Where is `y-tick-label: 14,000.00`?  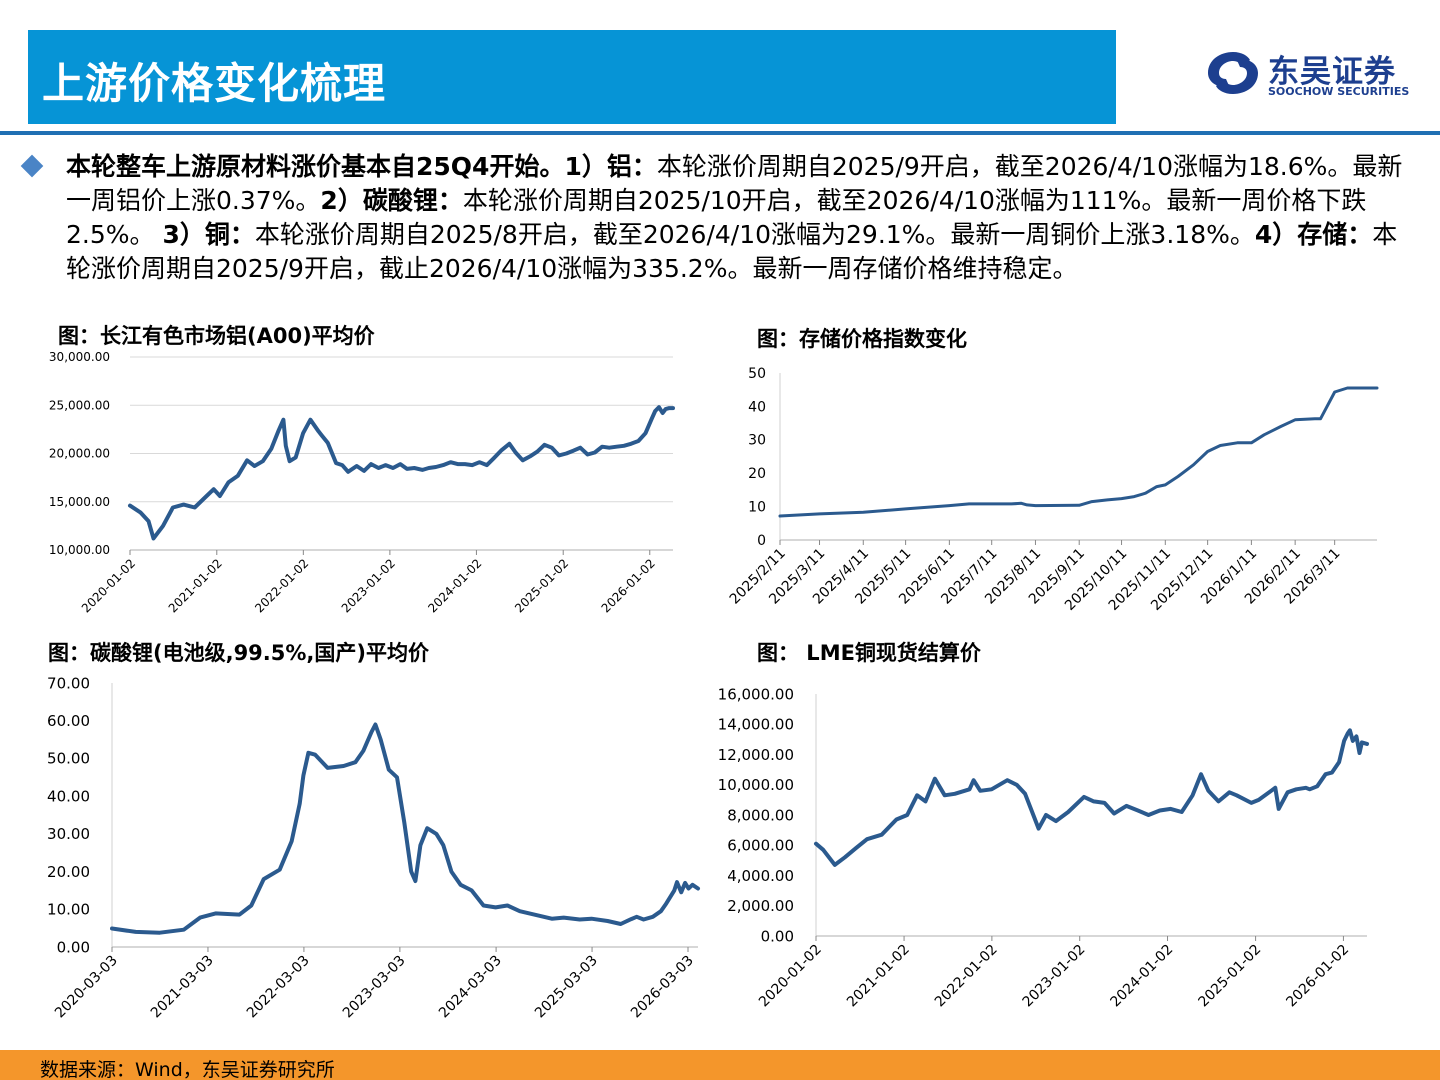 y-tick-label: 14,000.00 is located at coordinates (756, 725).